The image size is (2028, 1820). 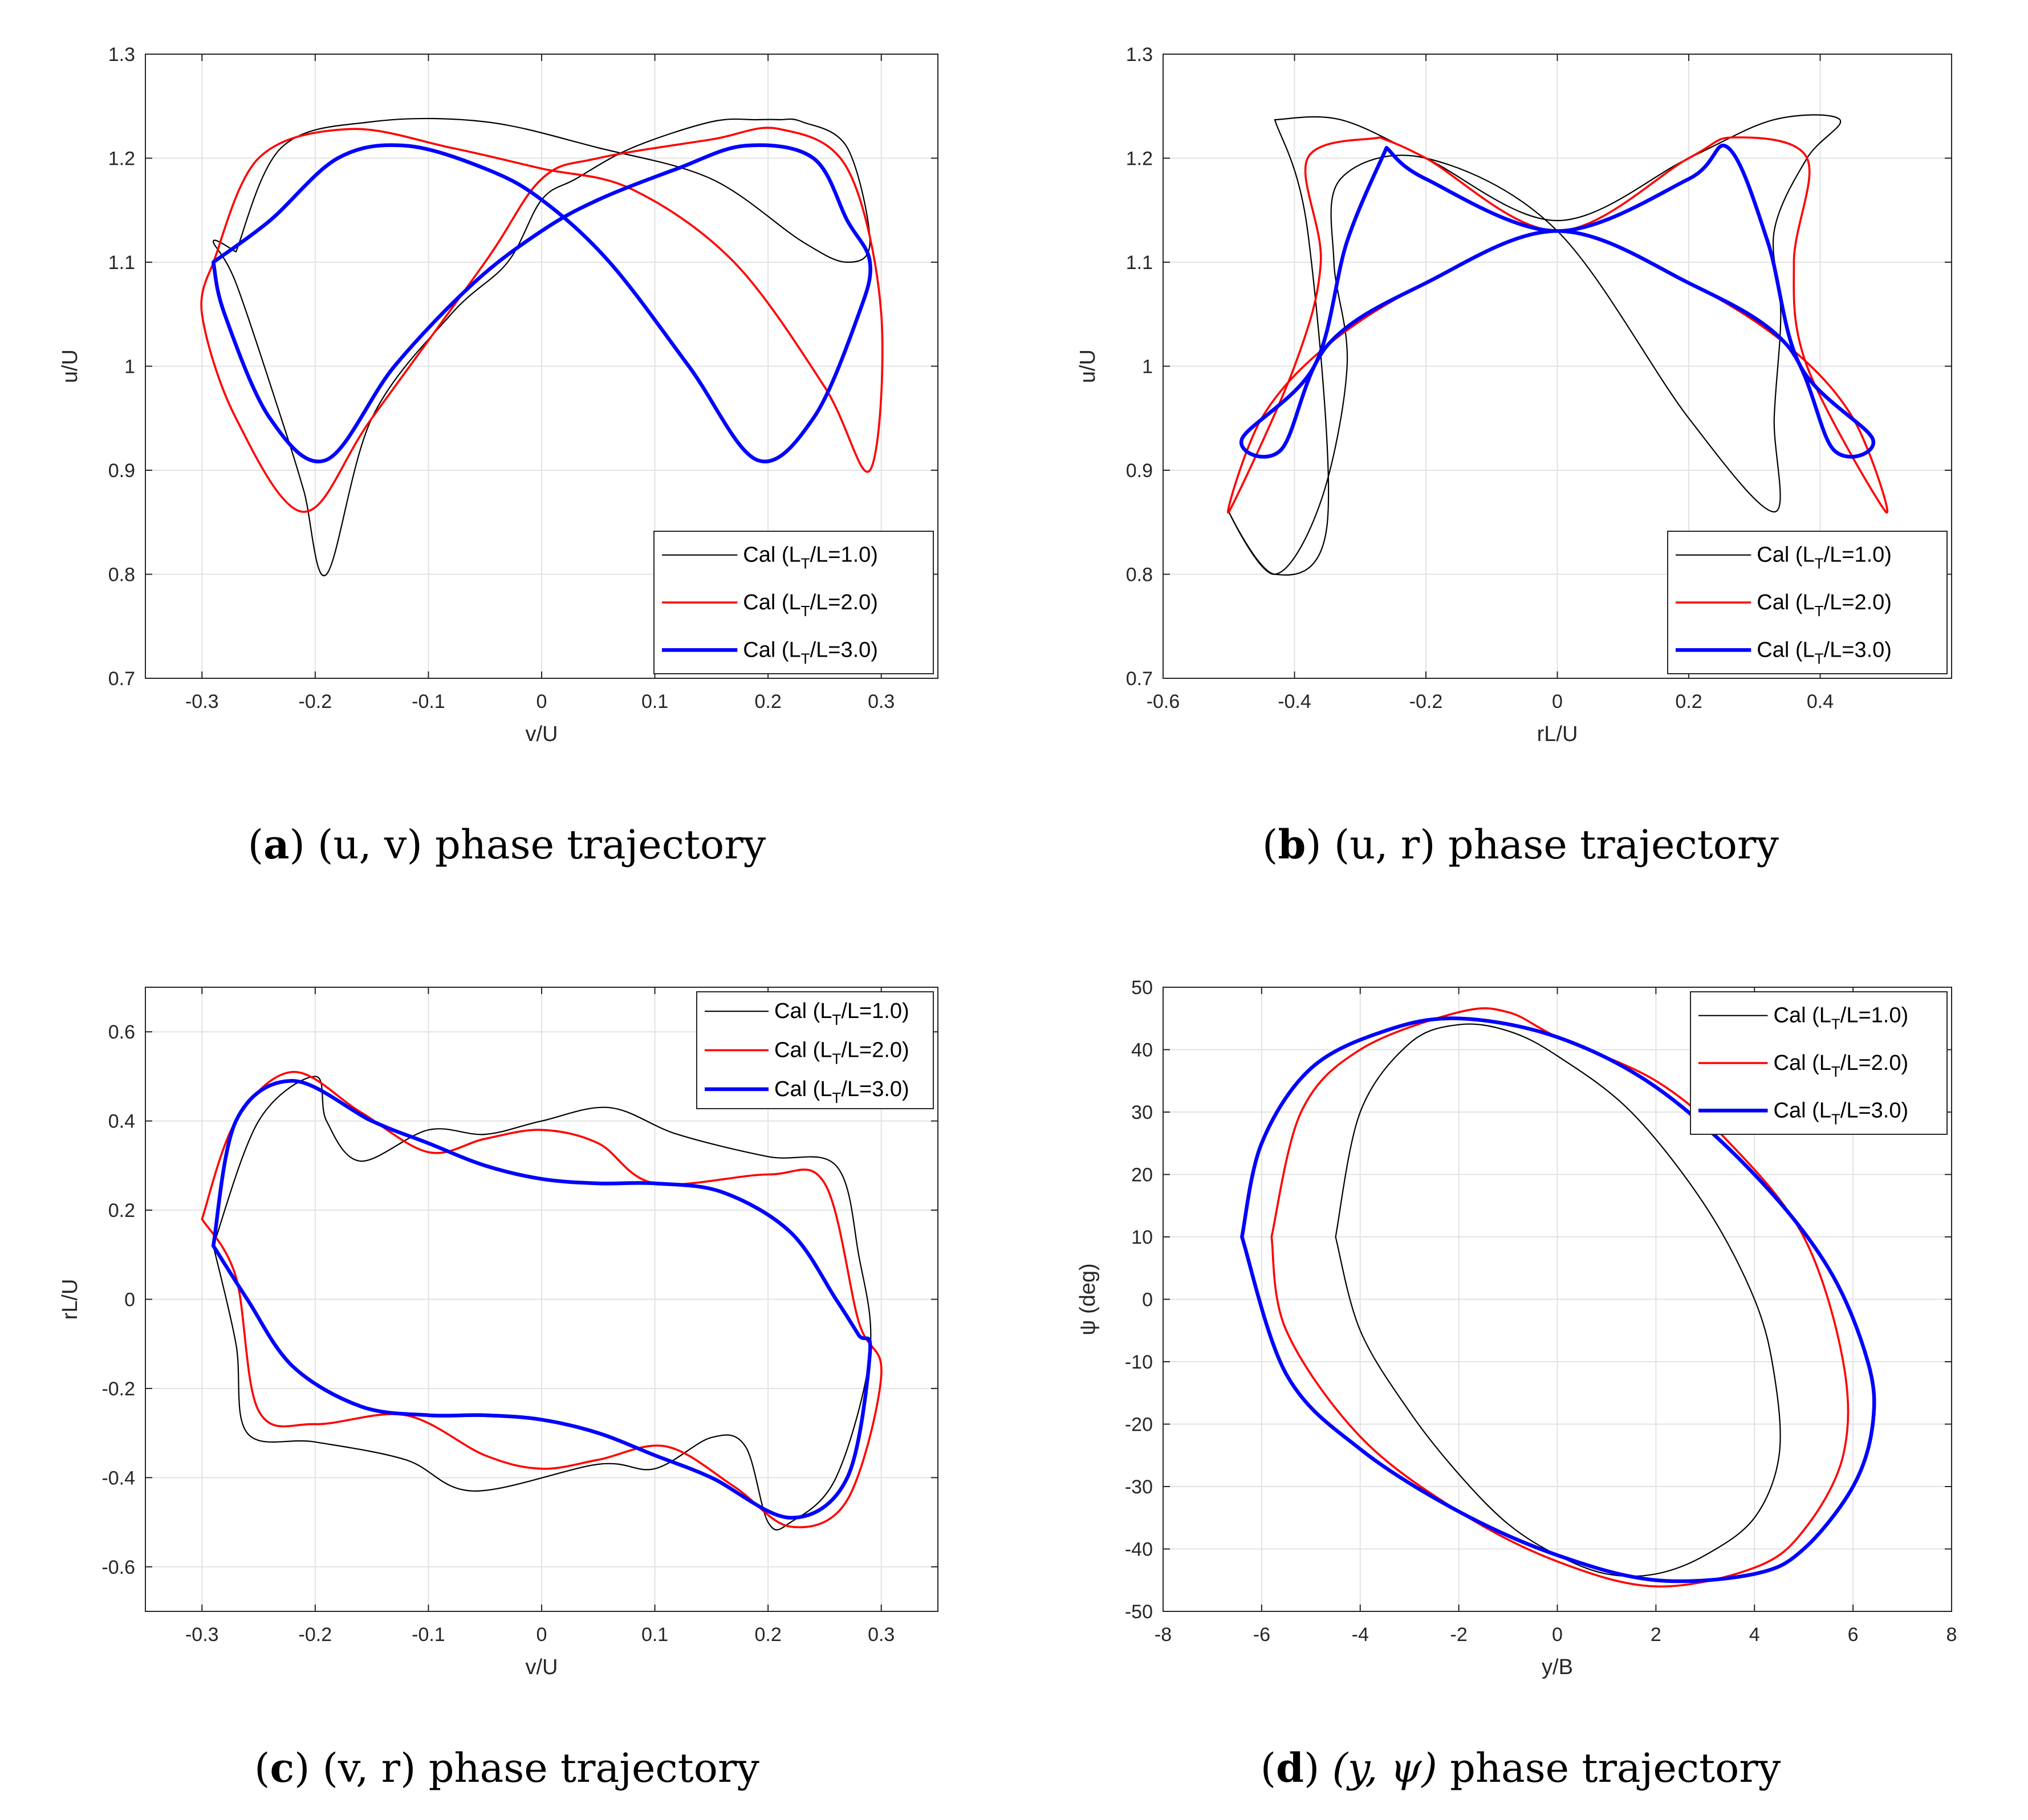 What do you see at coordinates (122, 263) in the screenshot?
I see `y-tick-label-a-4: 1.1` at bounding box center [122, 263].